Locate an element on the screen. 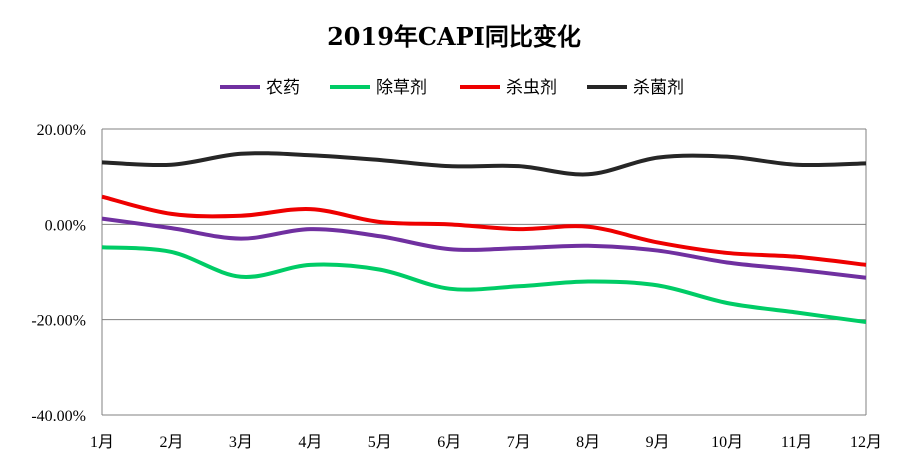  x-tick-label: 10月 is located at coordinates (727, 442).